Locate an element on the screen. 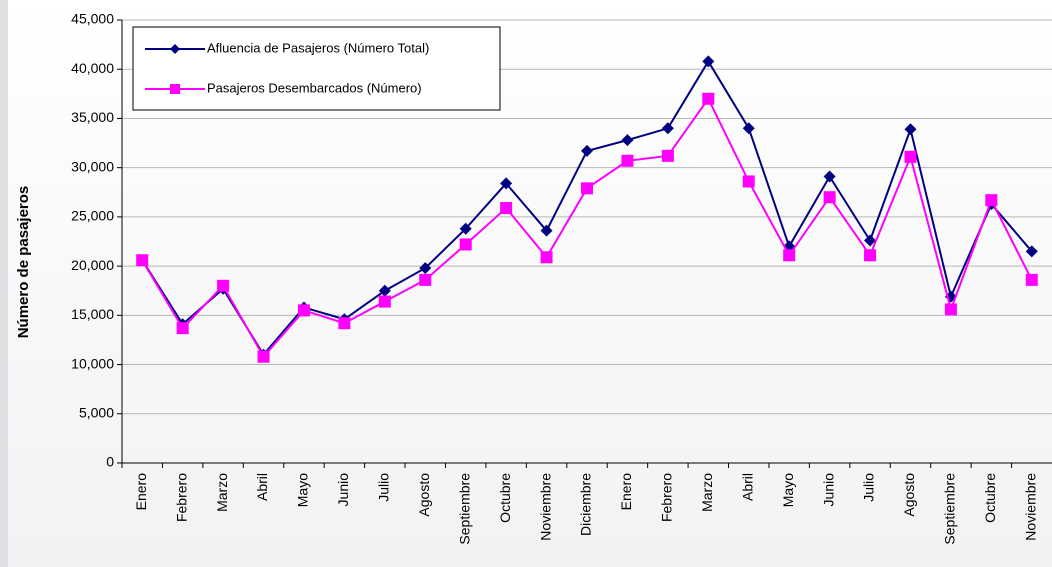 This screenshot has width=1052, height=567. y-tick-label: 45,000 is located at coordinates (92, 19).